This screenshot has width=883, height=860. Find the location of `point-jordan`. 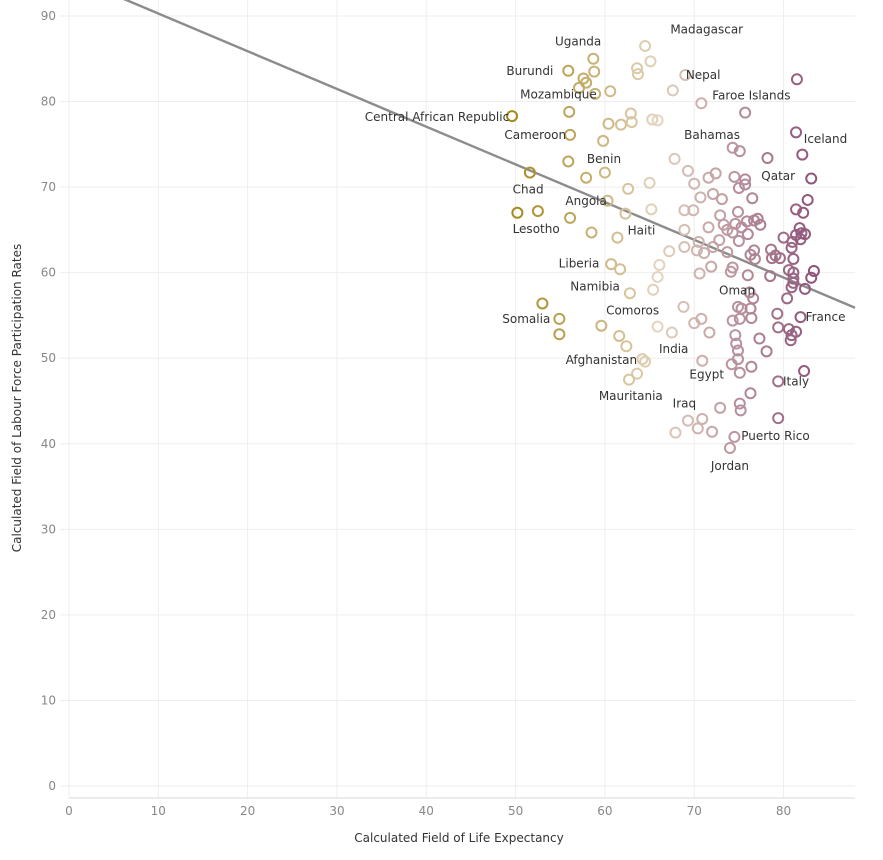

point-jordan is located at coordinates (730, 448).